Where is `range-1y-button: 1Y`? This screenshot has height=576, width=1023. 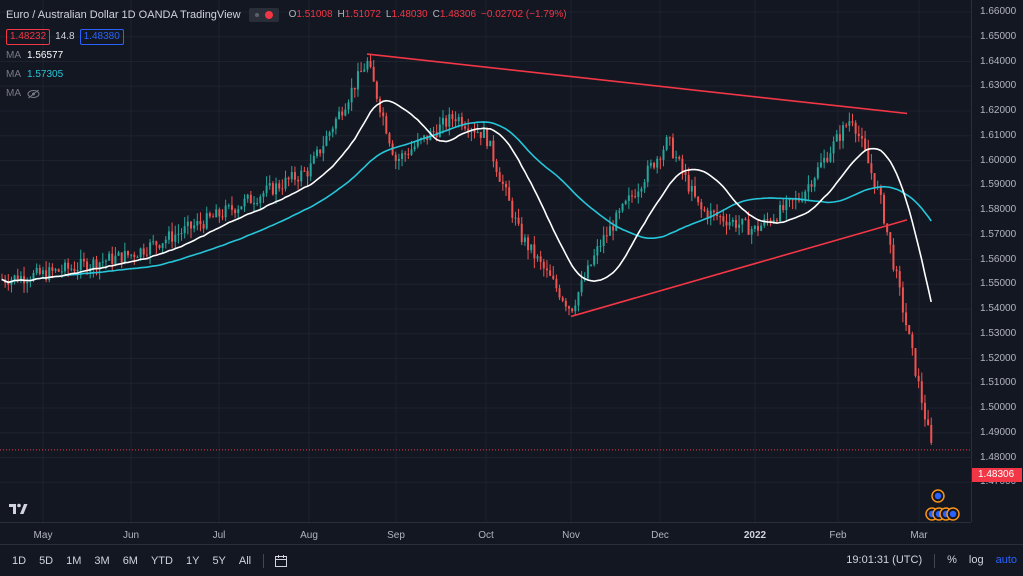
range-1y-button: 1Y is located at coordinates (192, 560).